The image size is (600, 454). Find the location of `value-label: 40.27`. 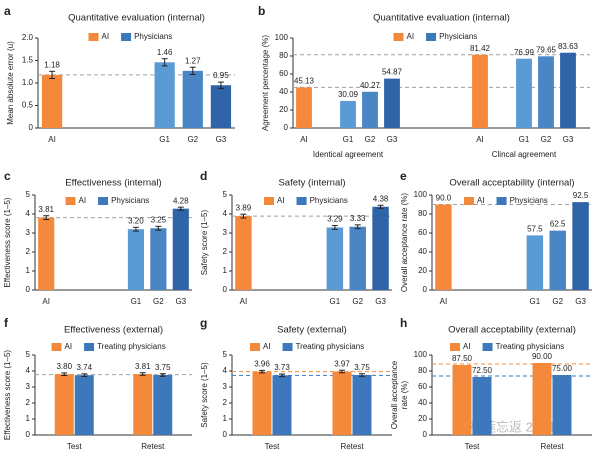

value-label: 40.27 is located at coordinates (370, 85).